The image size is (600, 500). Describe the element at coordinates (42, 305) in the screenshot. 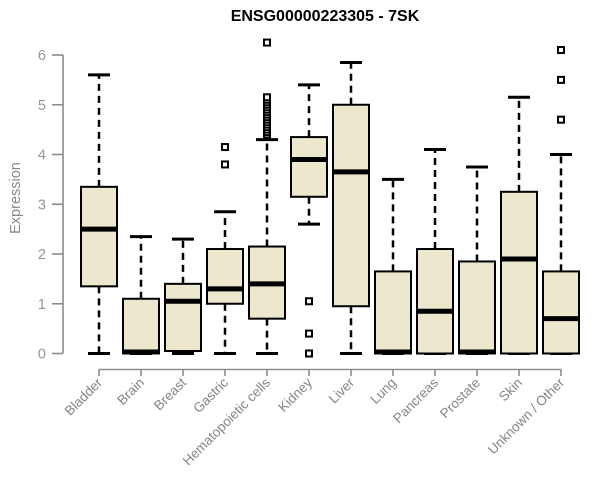

I see `y-tick-label: 1` at that location.